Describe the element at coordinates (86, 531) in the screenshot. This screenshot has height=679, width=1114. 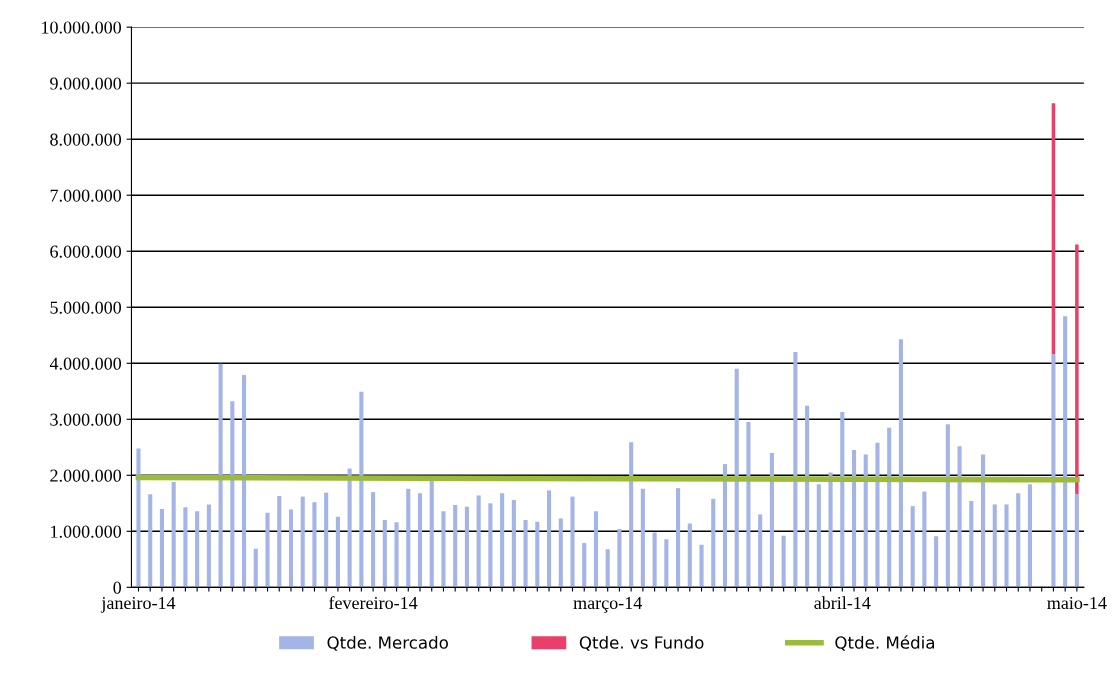
I see `y-tick-label: 1.000.000` at that location.